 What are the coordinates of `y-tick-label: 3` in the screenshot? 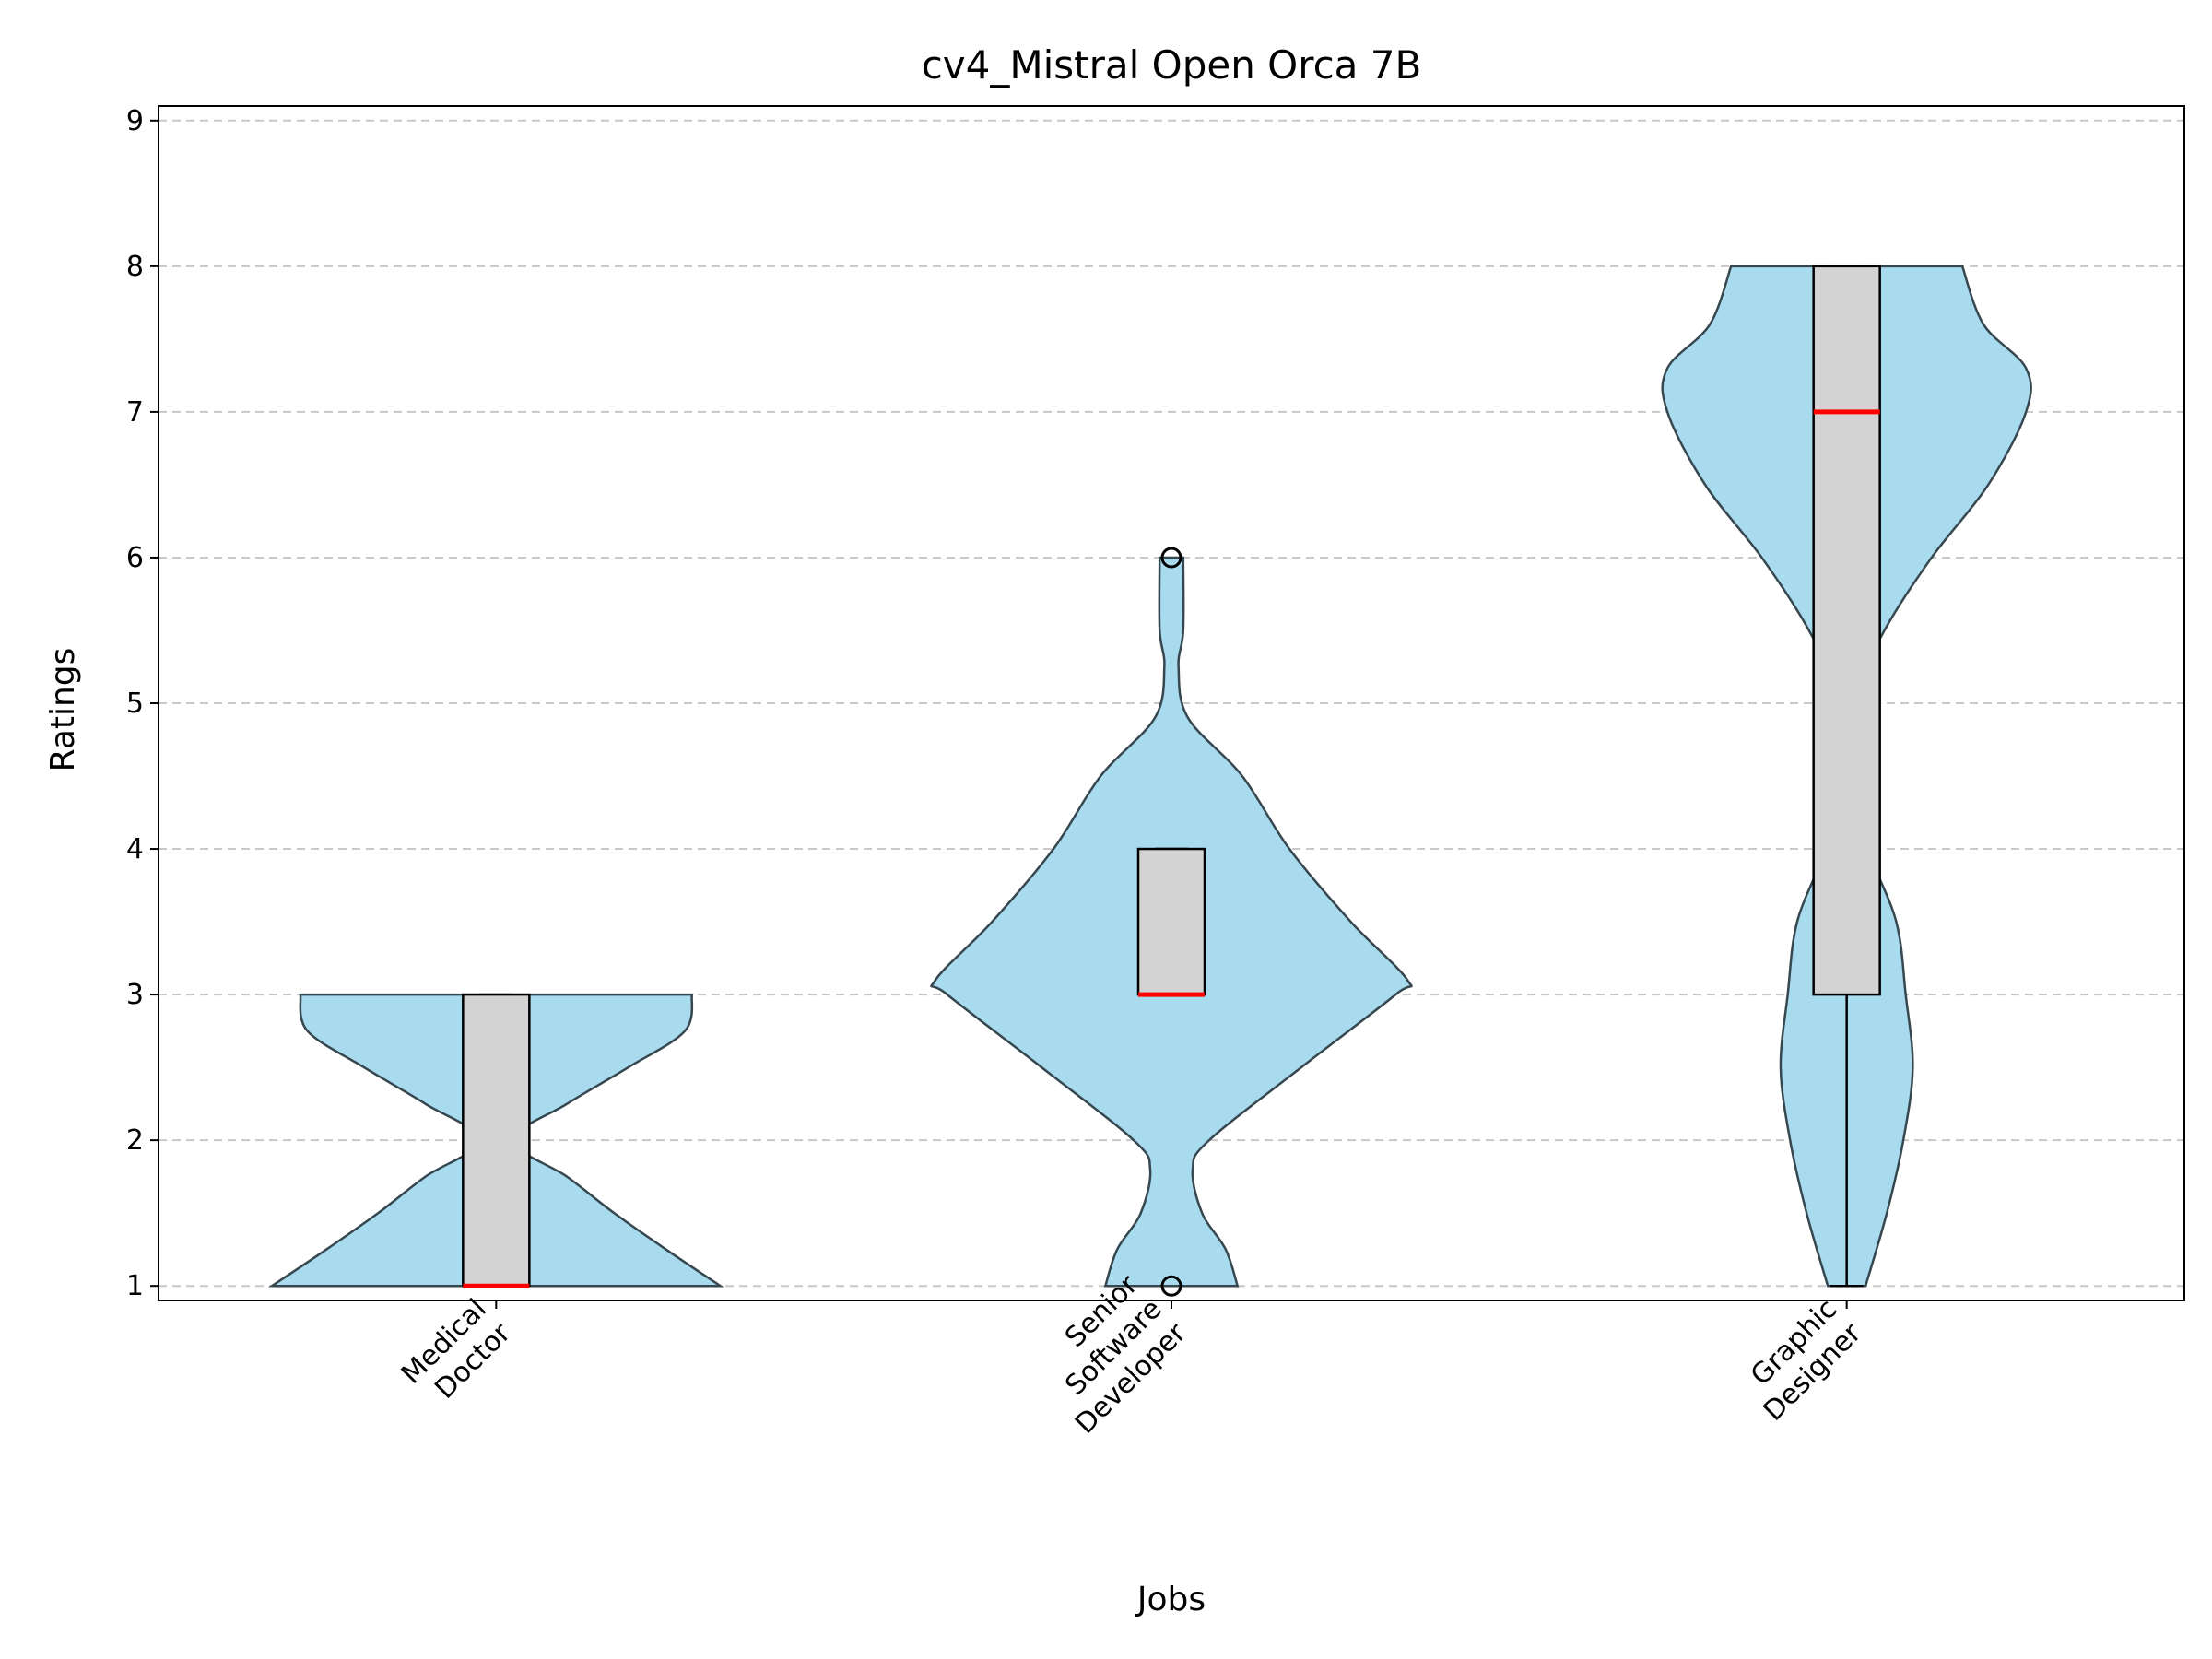 It's located at (135, 995).